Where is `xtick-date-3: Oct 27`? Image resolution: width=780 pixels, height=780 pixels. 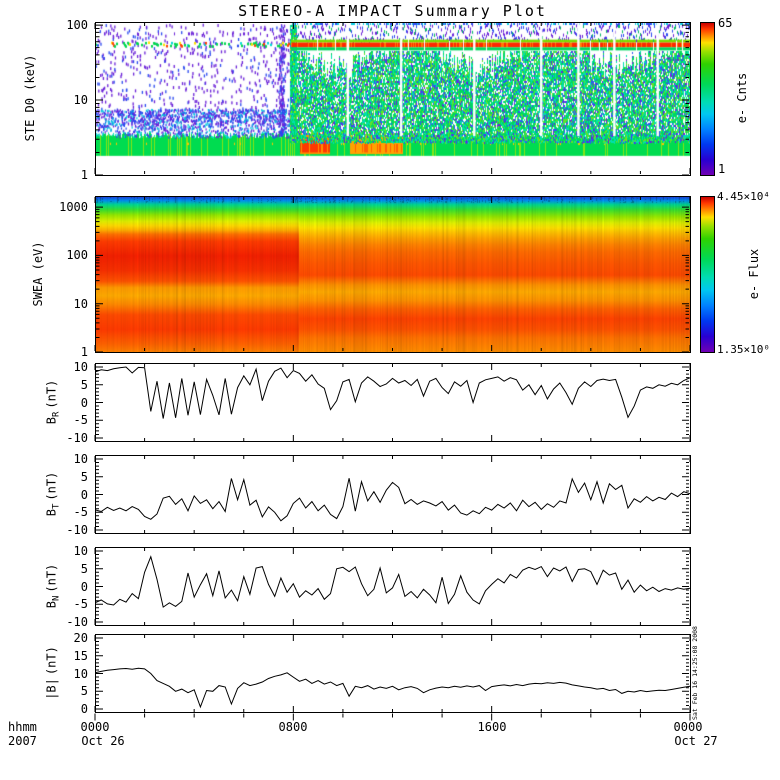
xtick-date-3: Oct 27 is located at coordinates (696, 741).